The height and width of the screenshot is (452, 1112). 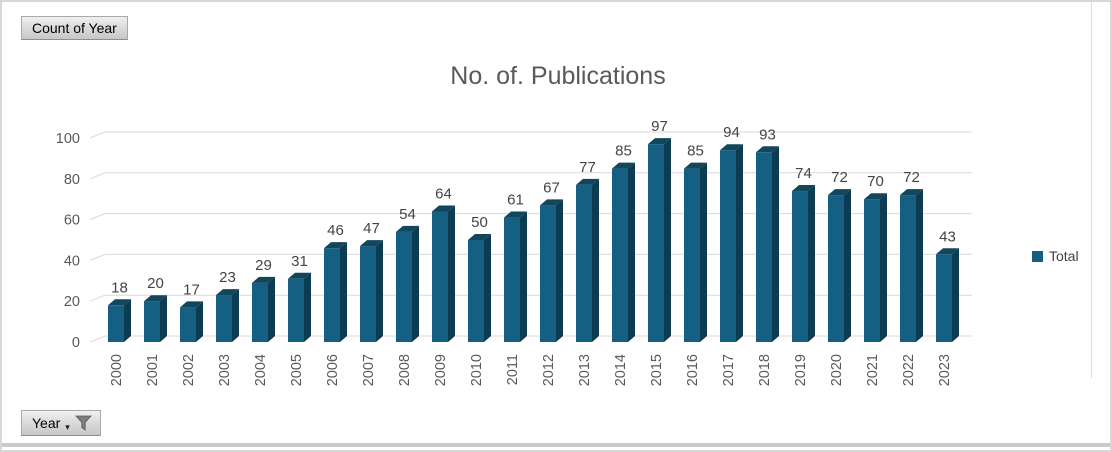 I want to click on x-tick-label-2007: 2007, so click(x=369, y=370).